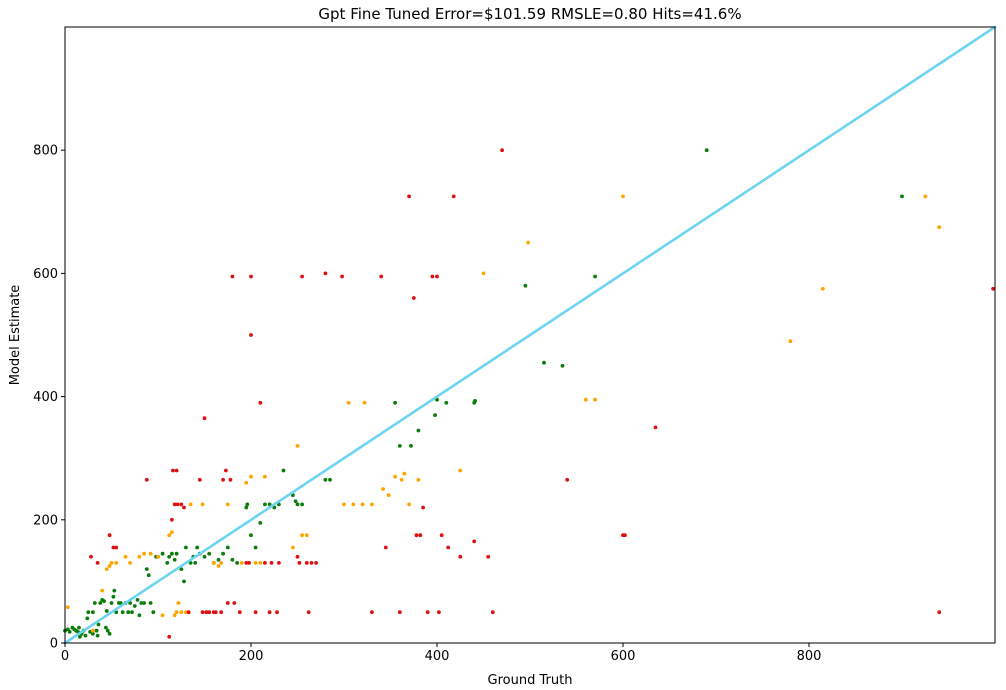 The height and width of the screenshot is (690, 1006). Describe the element at coordinates (623, 656) in the screenshot. I see `x-tick-label-3: 600` at that location.